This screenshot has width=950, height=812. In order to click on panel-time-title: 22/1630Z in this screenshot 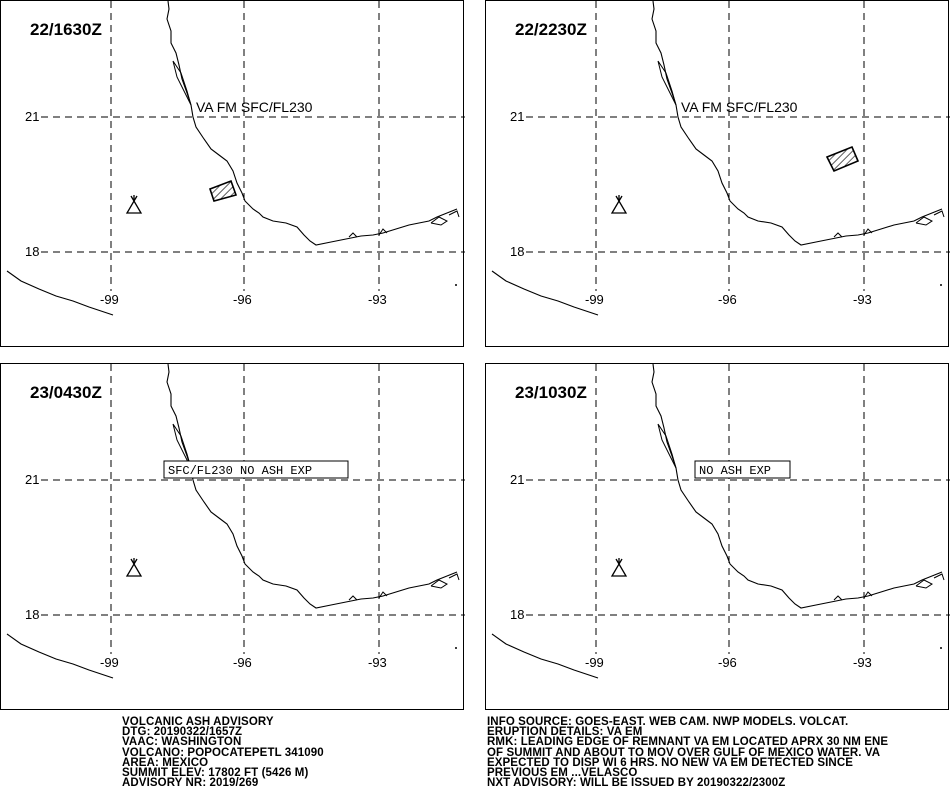, I will do `click(66, 29)`.